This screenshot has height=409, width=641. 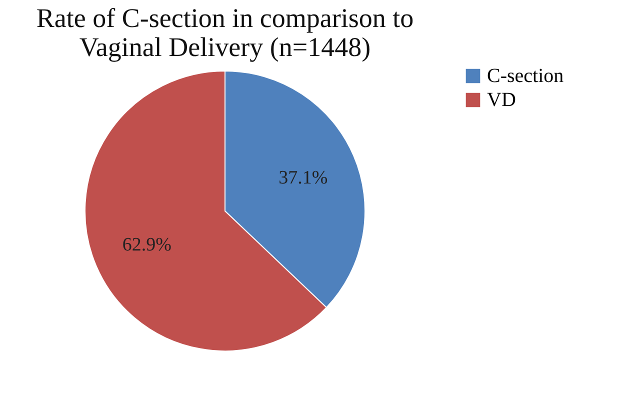 I want to click on data-label: 62.9%, so click(x=147, y=245).